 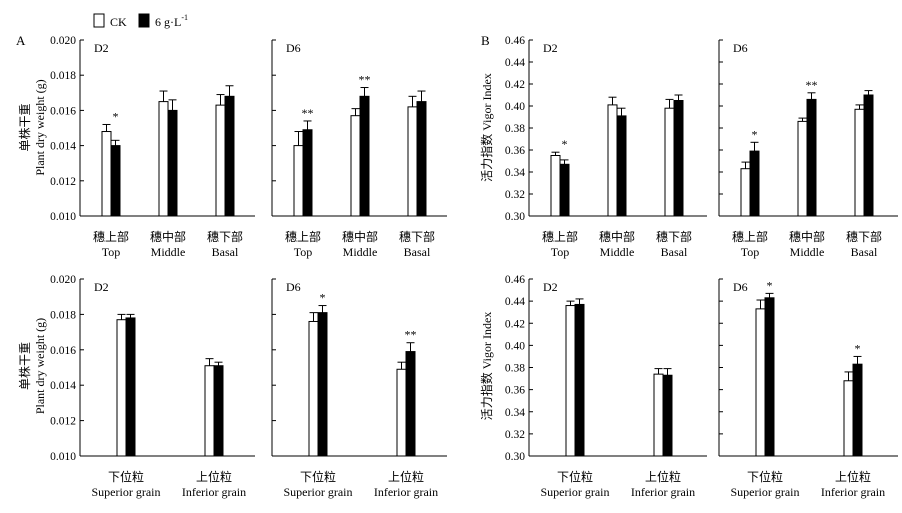 I want to click on y-tick-label: 0.44, so click(x=515, y=63).